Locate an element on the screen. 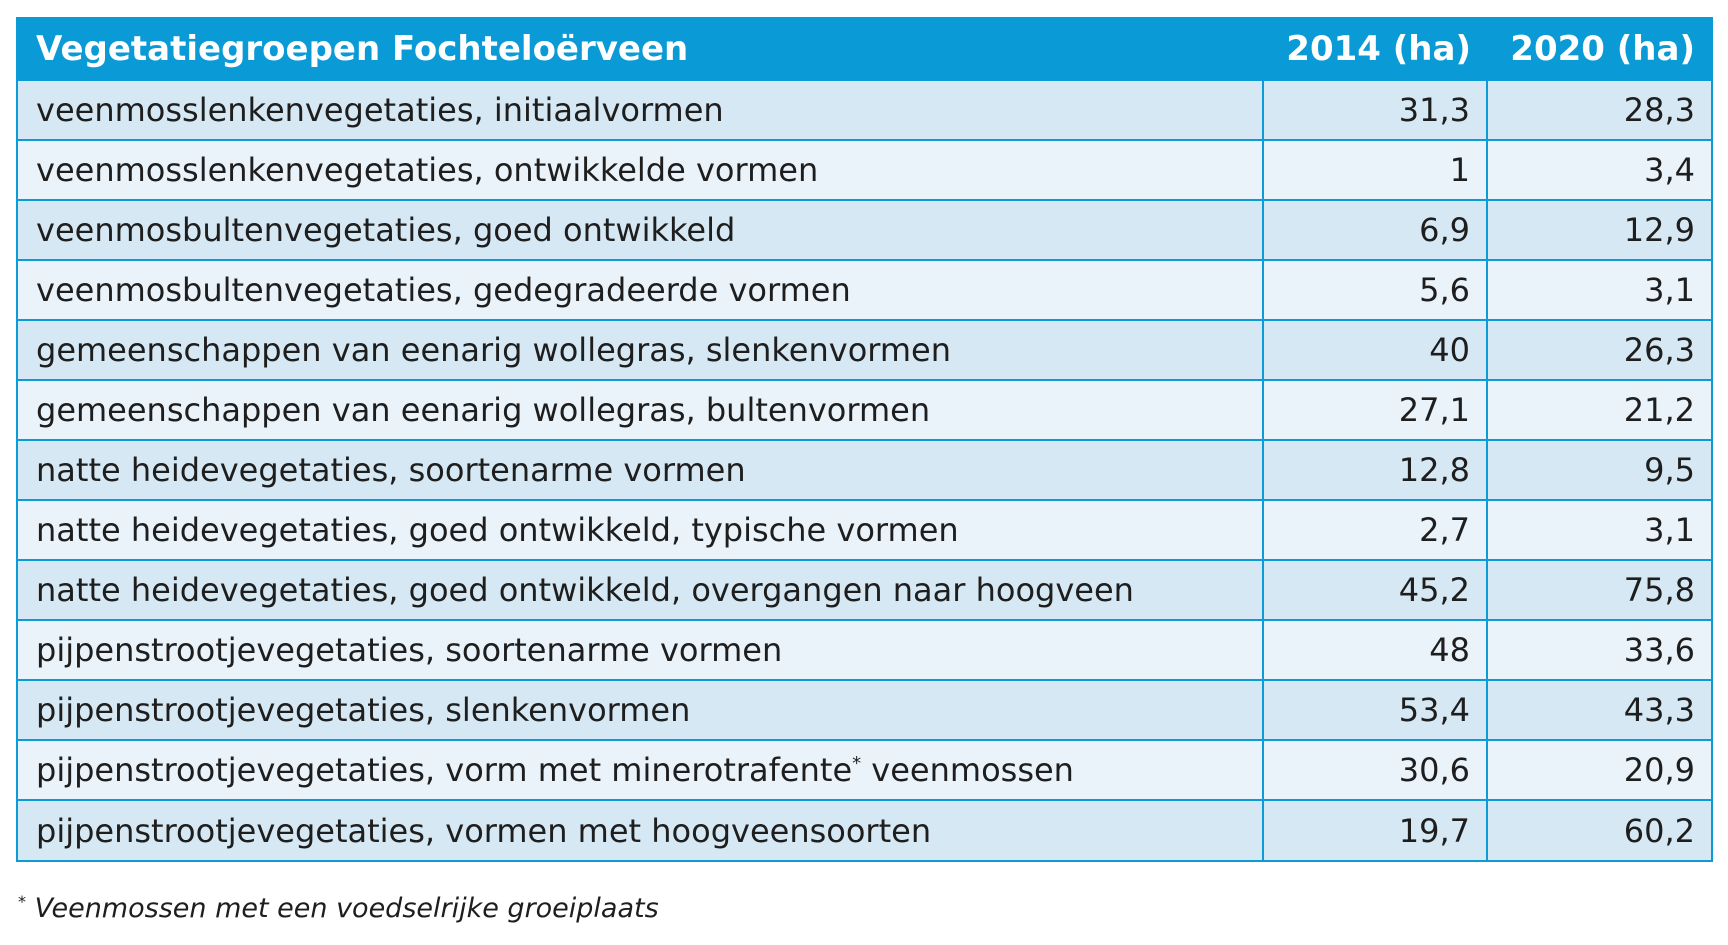 Image resolution: width=1728 pixels, height=945 pixels. value-2014: 19,7 is located at coordinates (1374, 829).